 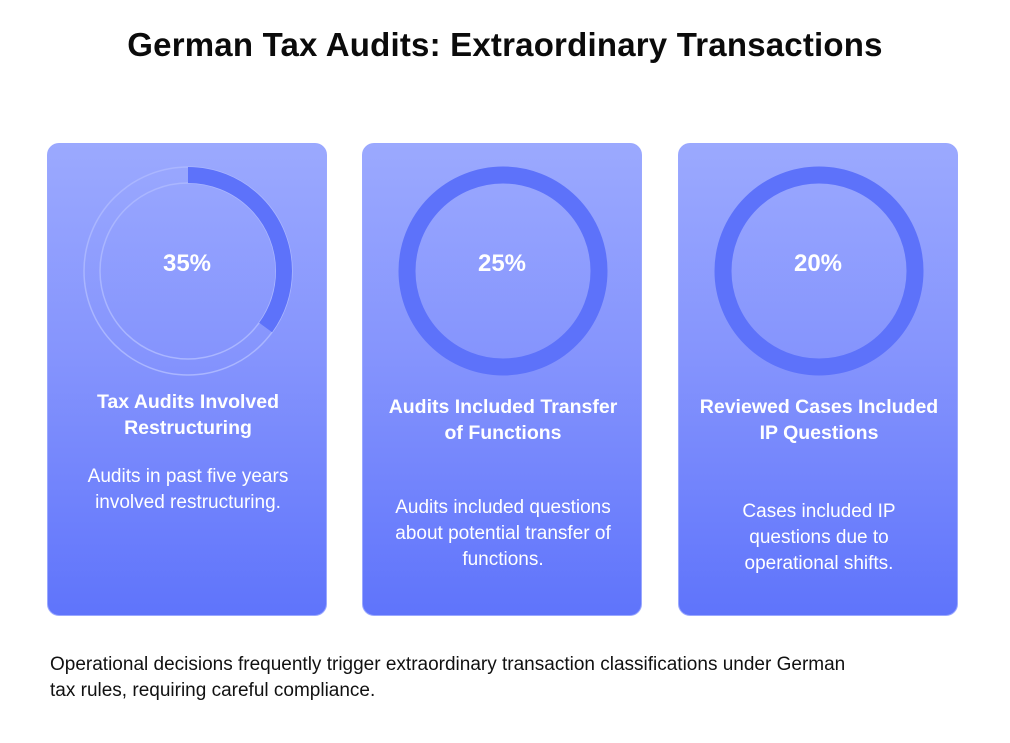 What do you see at coordinates (502, 263) in the screenshot?
I see `percent-value: 25%` at bounding box center [502, 263].